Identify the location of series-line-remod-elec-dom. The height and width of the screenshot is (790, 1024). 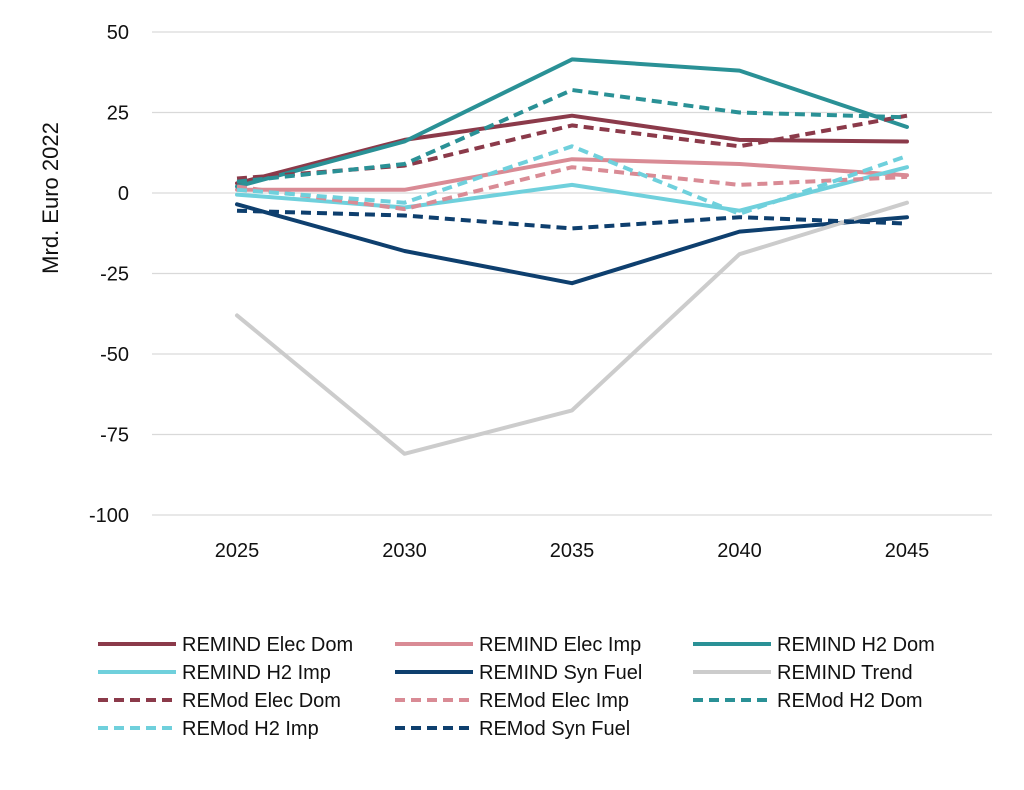
(572, 147).